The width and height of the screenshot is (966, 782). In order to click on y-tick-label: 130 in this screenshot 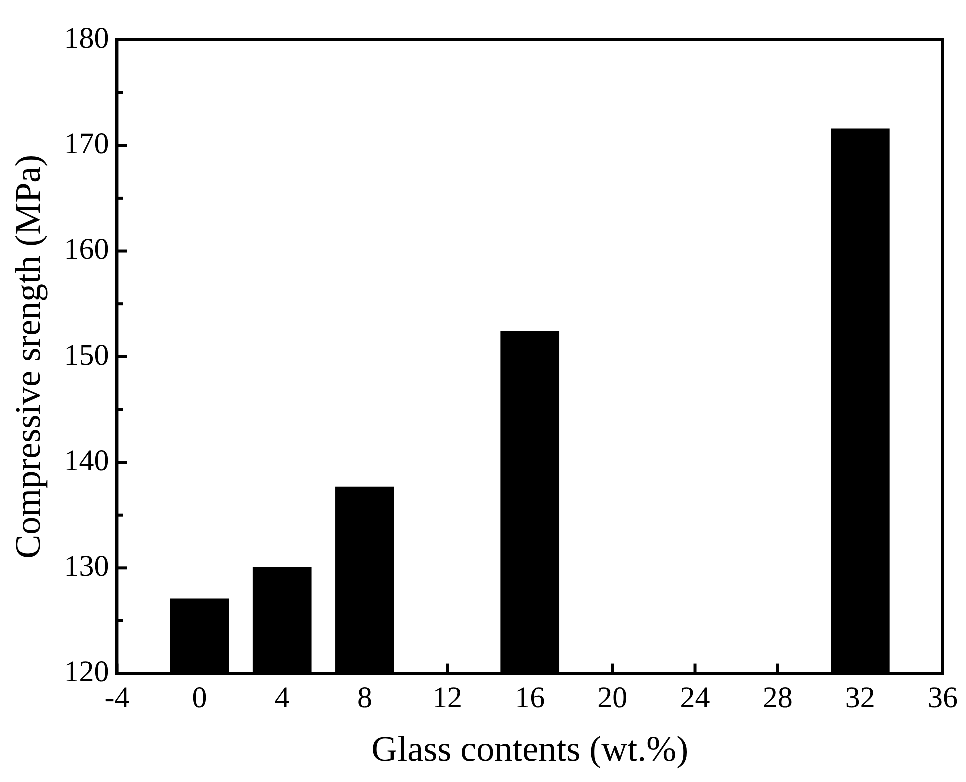, I will do `click(87, 567)`.